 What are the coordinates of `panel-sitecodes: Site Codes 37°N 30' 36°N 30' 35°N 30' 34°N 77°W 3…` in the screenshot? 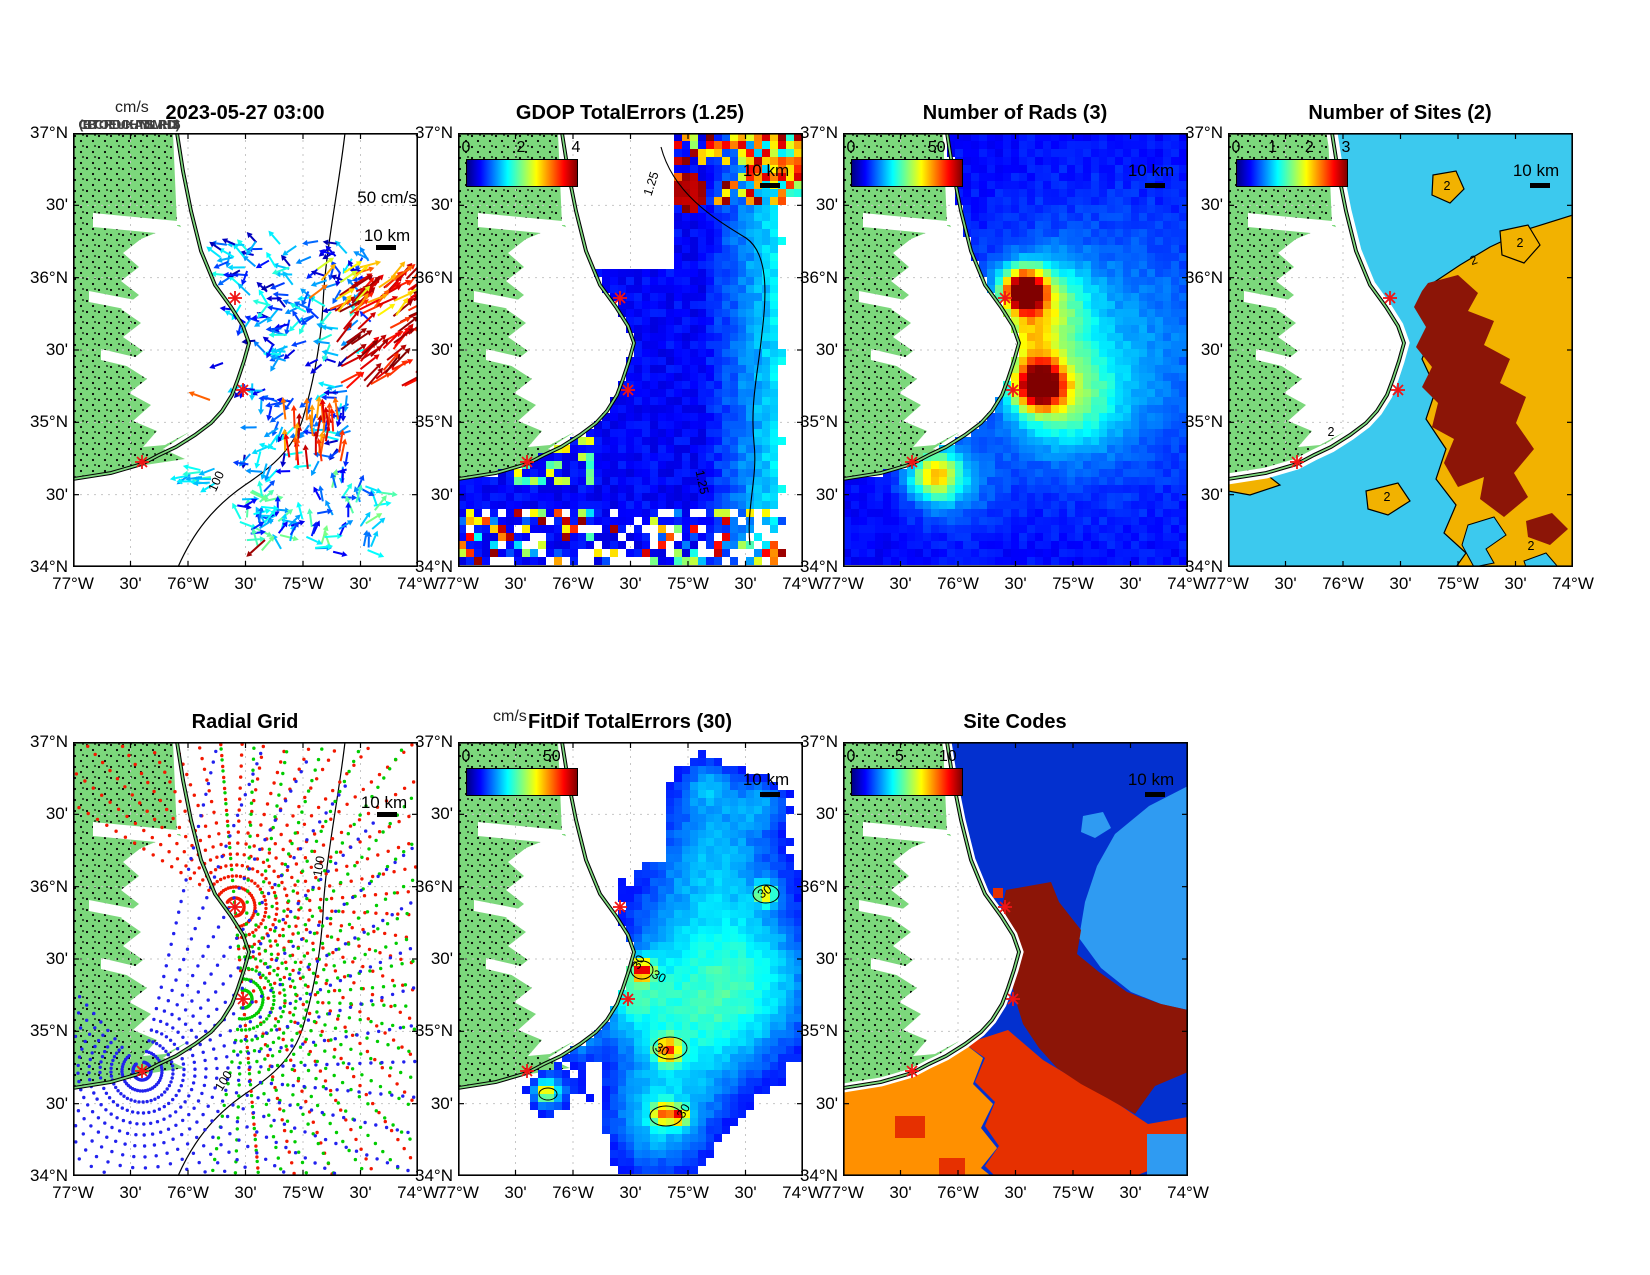 It's located at (1004, 956).